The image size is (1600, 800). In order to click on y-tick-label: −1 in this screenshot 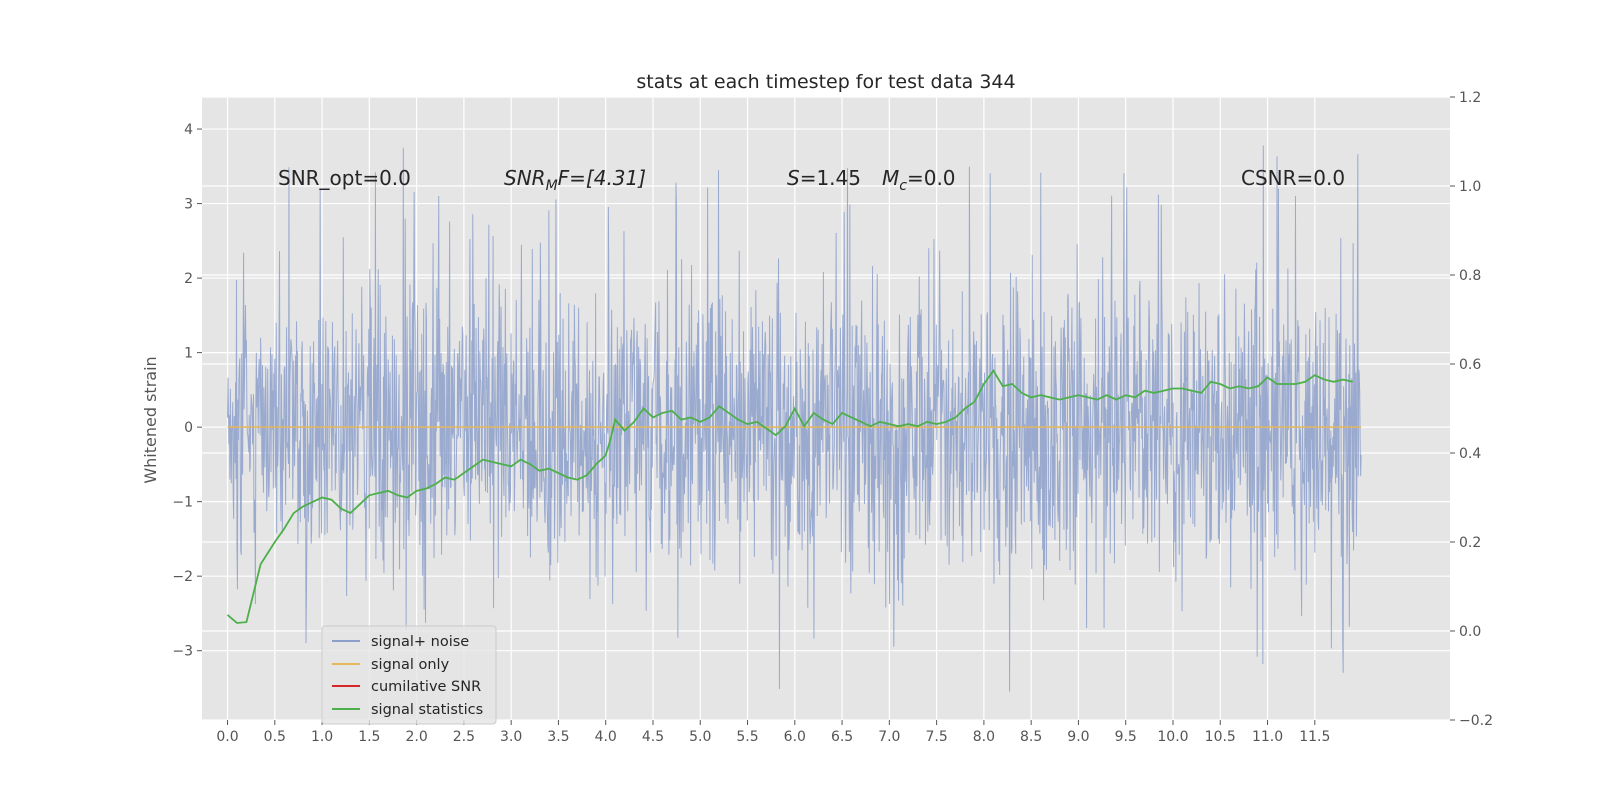, I will do `click(182, 503)`.